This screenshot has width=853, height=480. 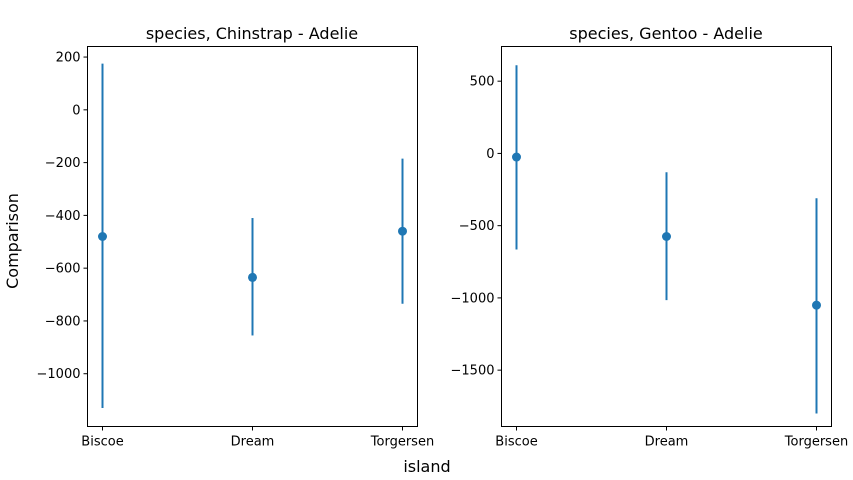 I want to click on y-tick-label: 200, so click(x=68, y=58).